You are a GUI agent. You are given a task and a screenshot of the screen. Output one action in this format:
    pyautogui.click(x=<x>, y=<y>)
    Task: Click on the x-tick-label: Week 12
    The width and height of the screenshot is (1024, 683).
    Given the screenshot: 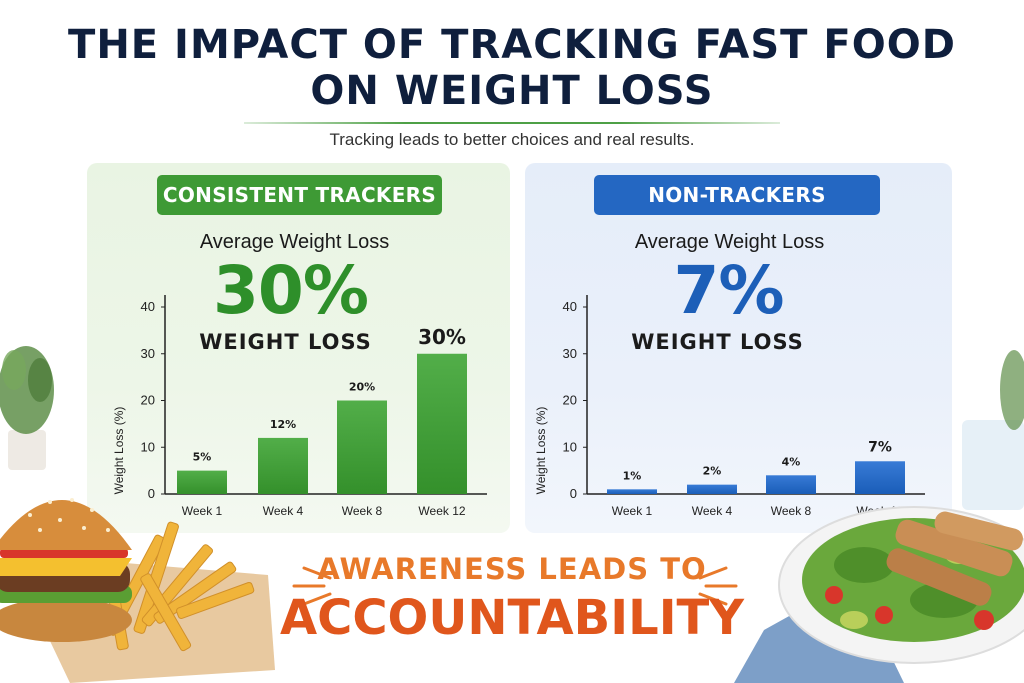 What is the action you would take?
    pyautogui.click(x=441, y=511)
    